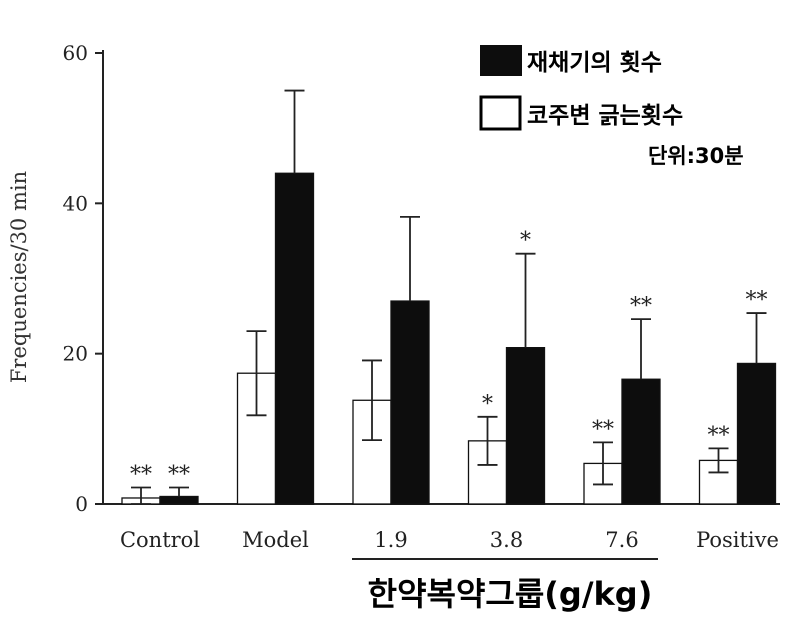  What do you see at coordinates (449, 540) in the screenshot?
I see `x-tick-labels: Control Model 1.9 3.8 7.6 Positive` at bounding box center [449, 540].